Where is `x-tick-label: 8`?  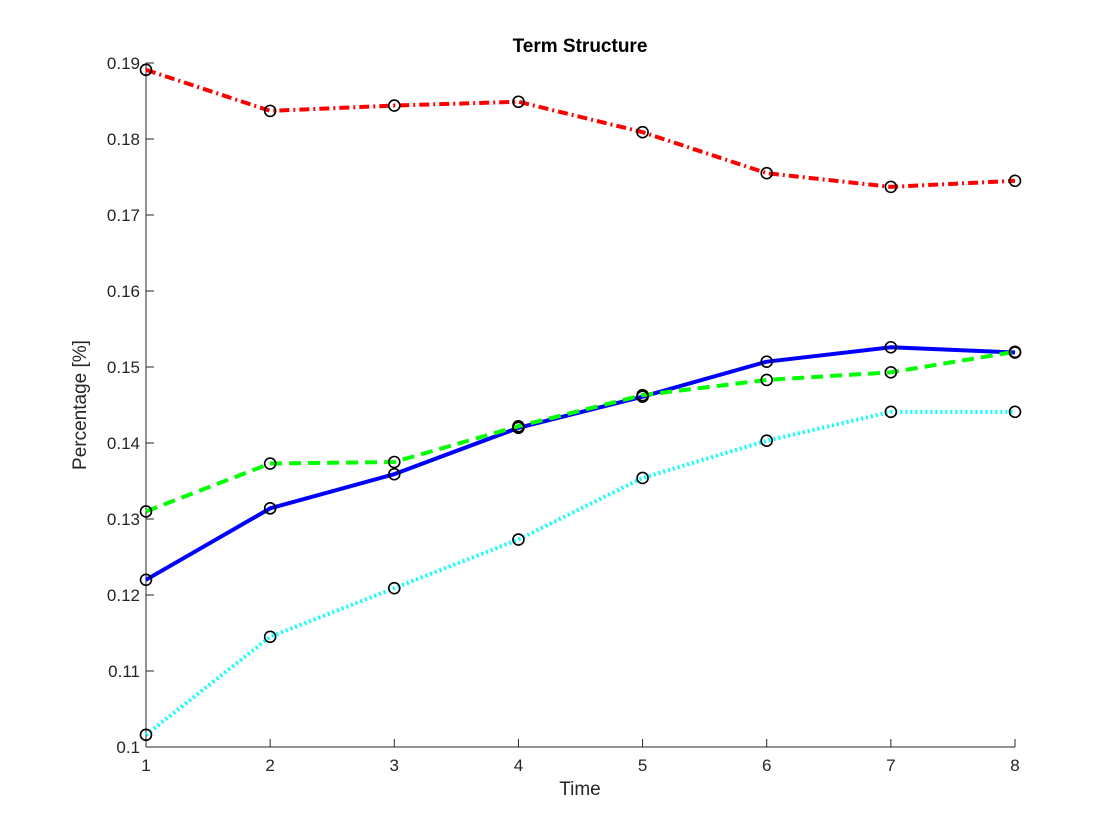 x-tick-label: 8 is located at coordinates (1014, 765).